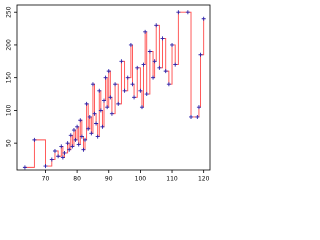 This screenshot has width=320, height=240. I want to click on y-tick-label: 200, so click(9, 45).